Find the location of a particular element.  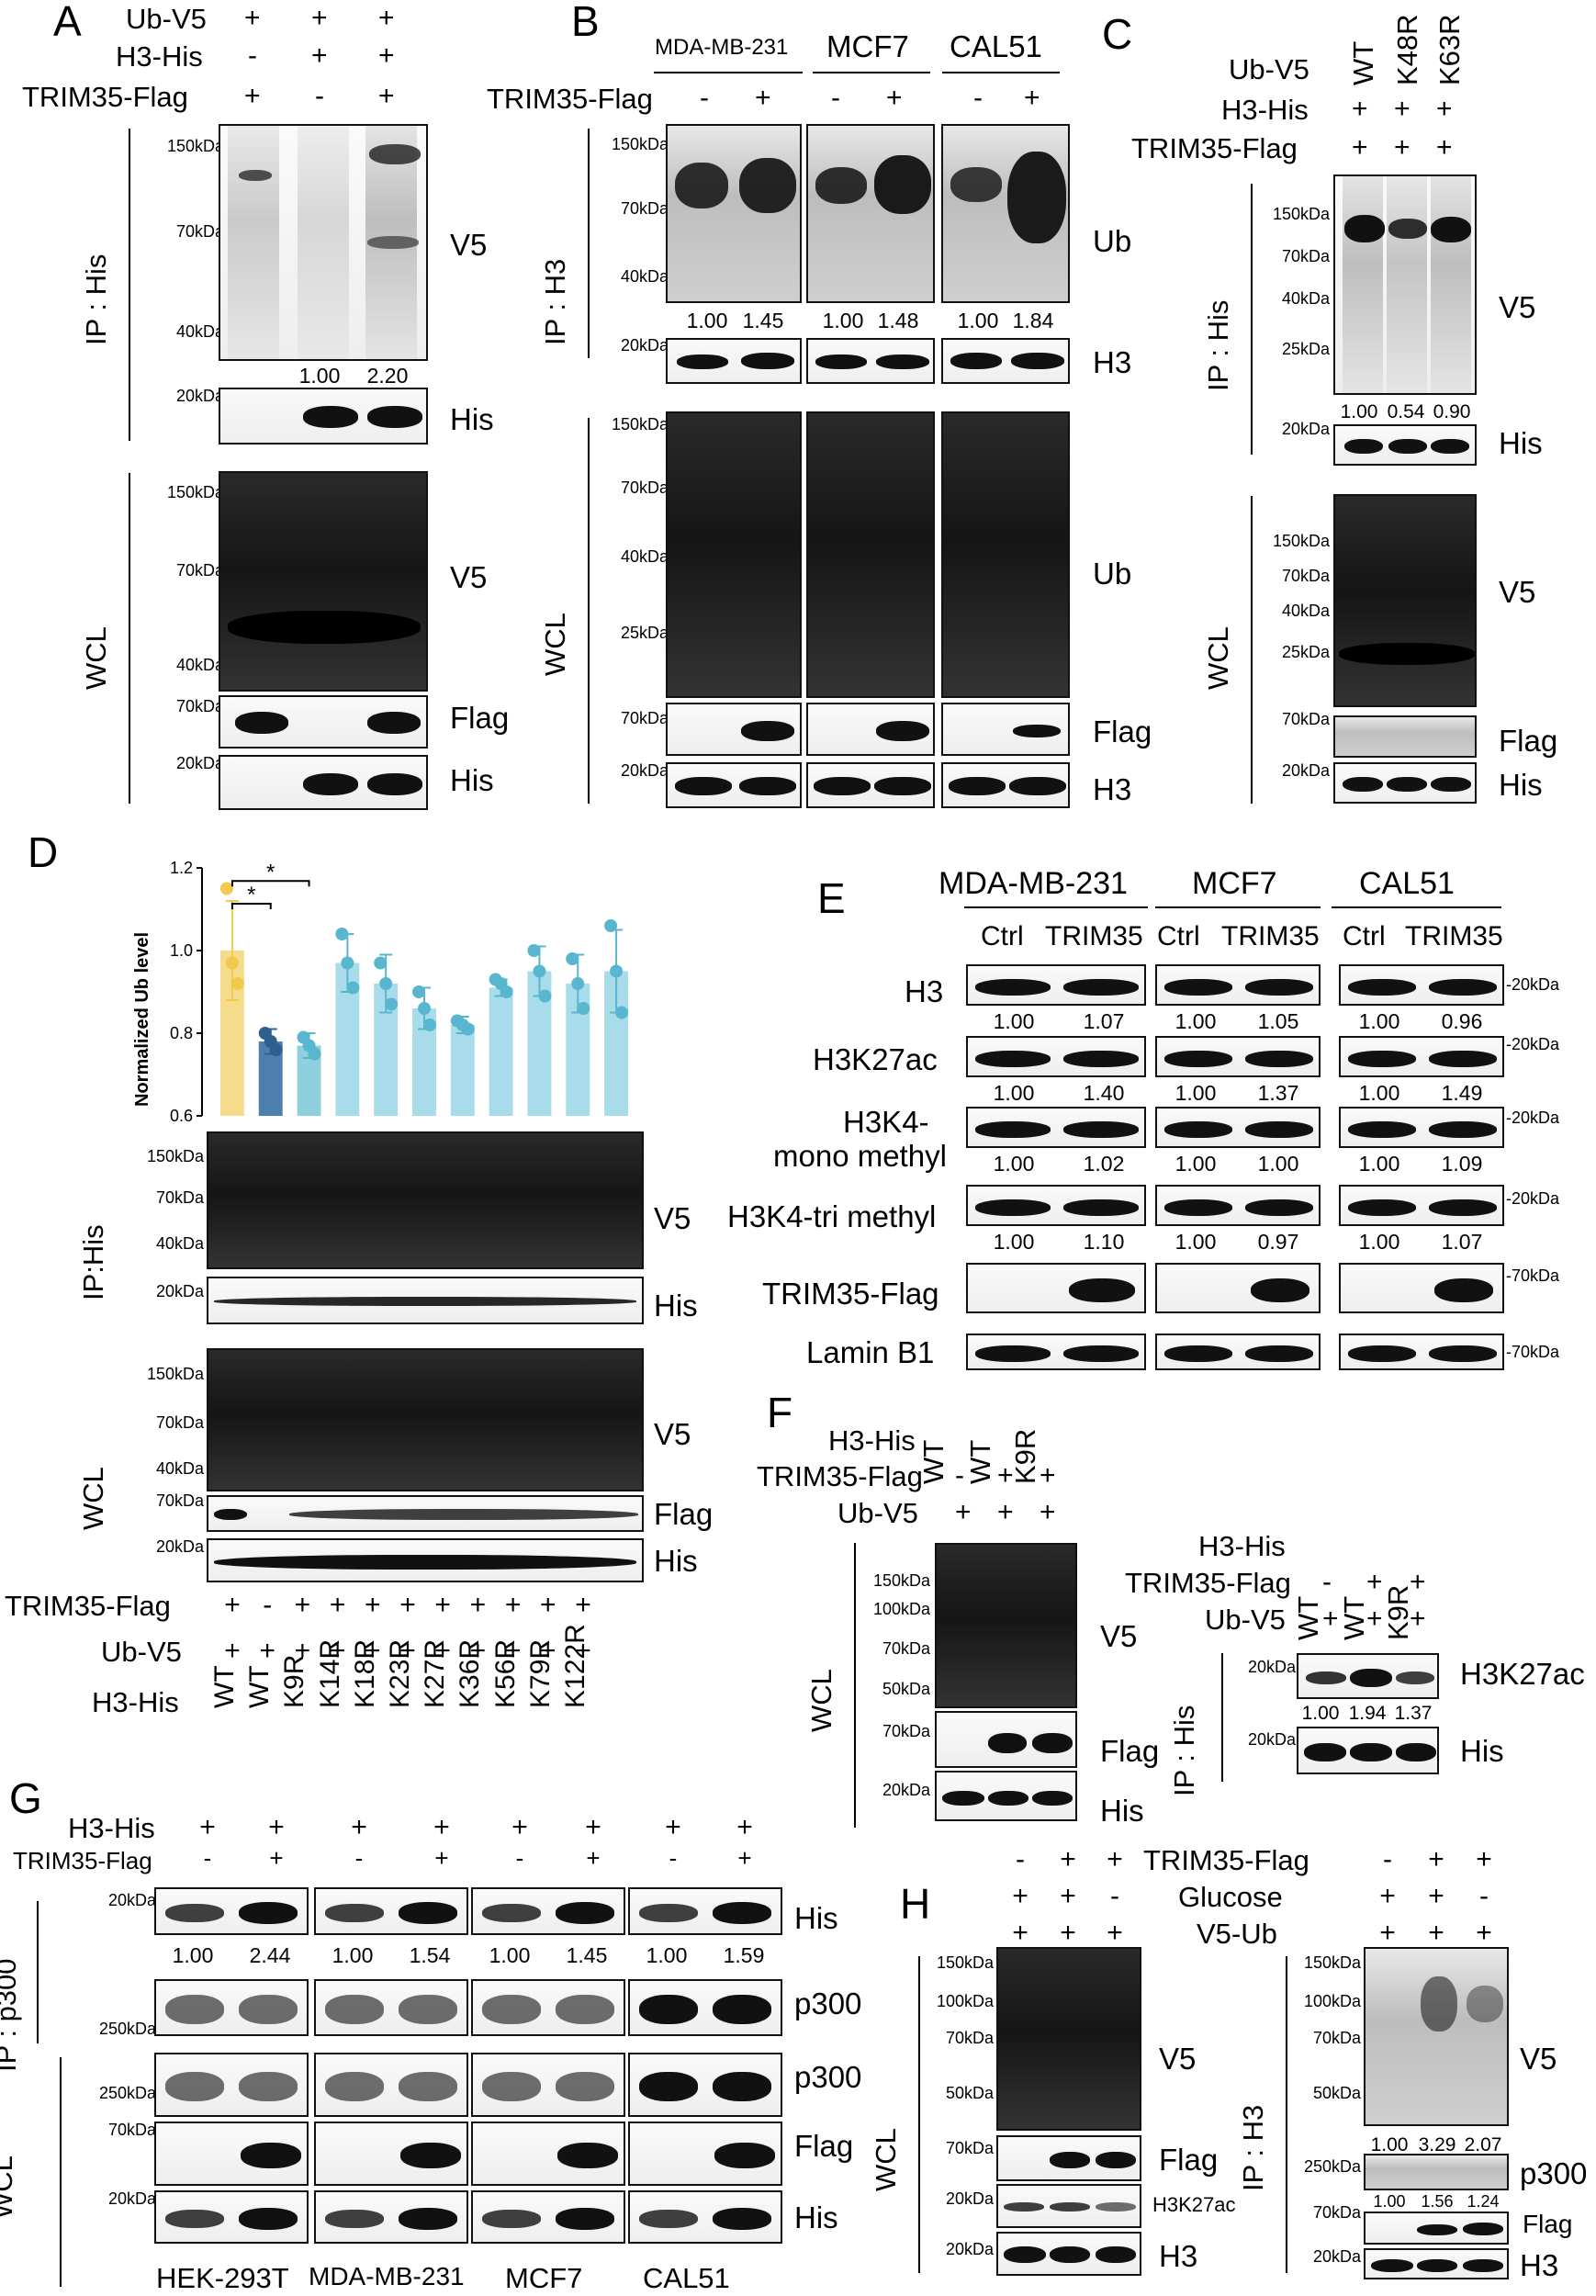

mw-marker: 25 is located at coordinates (1290, 652).